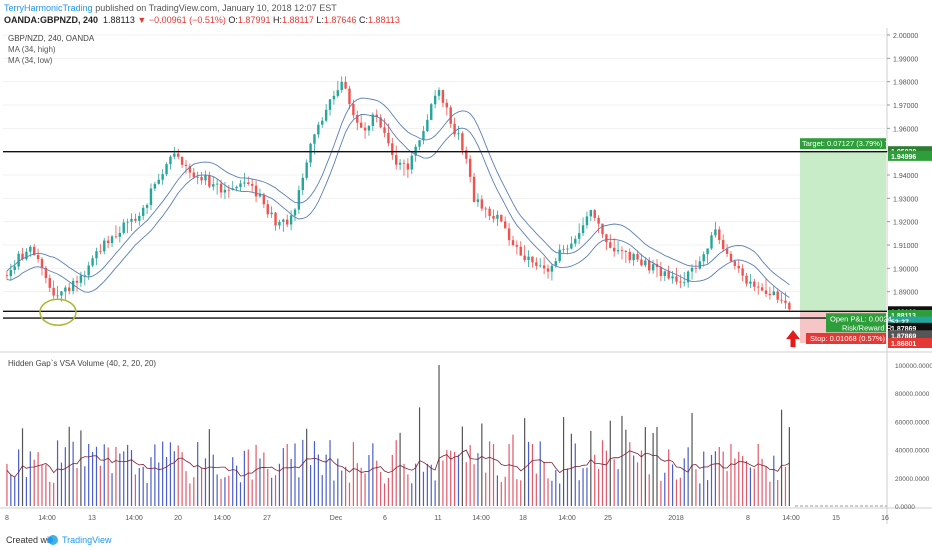 This screenshot has height=550, width=932. Describe the element at coordinates (903, 316) in the screenshot. I see `price-label-text-last_price: 1.88113` at that location.